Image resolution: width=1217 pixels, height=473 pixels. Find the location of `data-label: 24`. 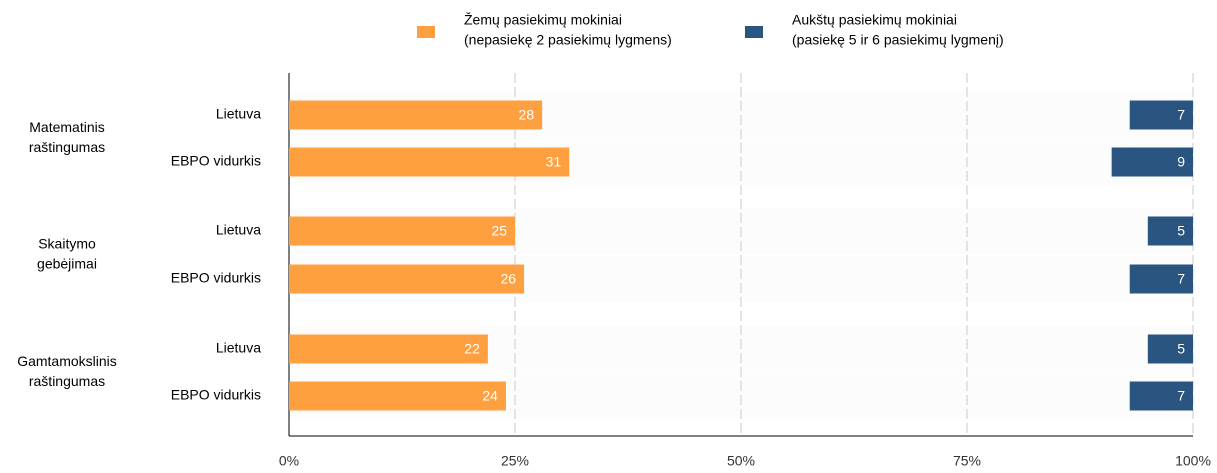

data-label: 24 is located at coordinates (490, 396).